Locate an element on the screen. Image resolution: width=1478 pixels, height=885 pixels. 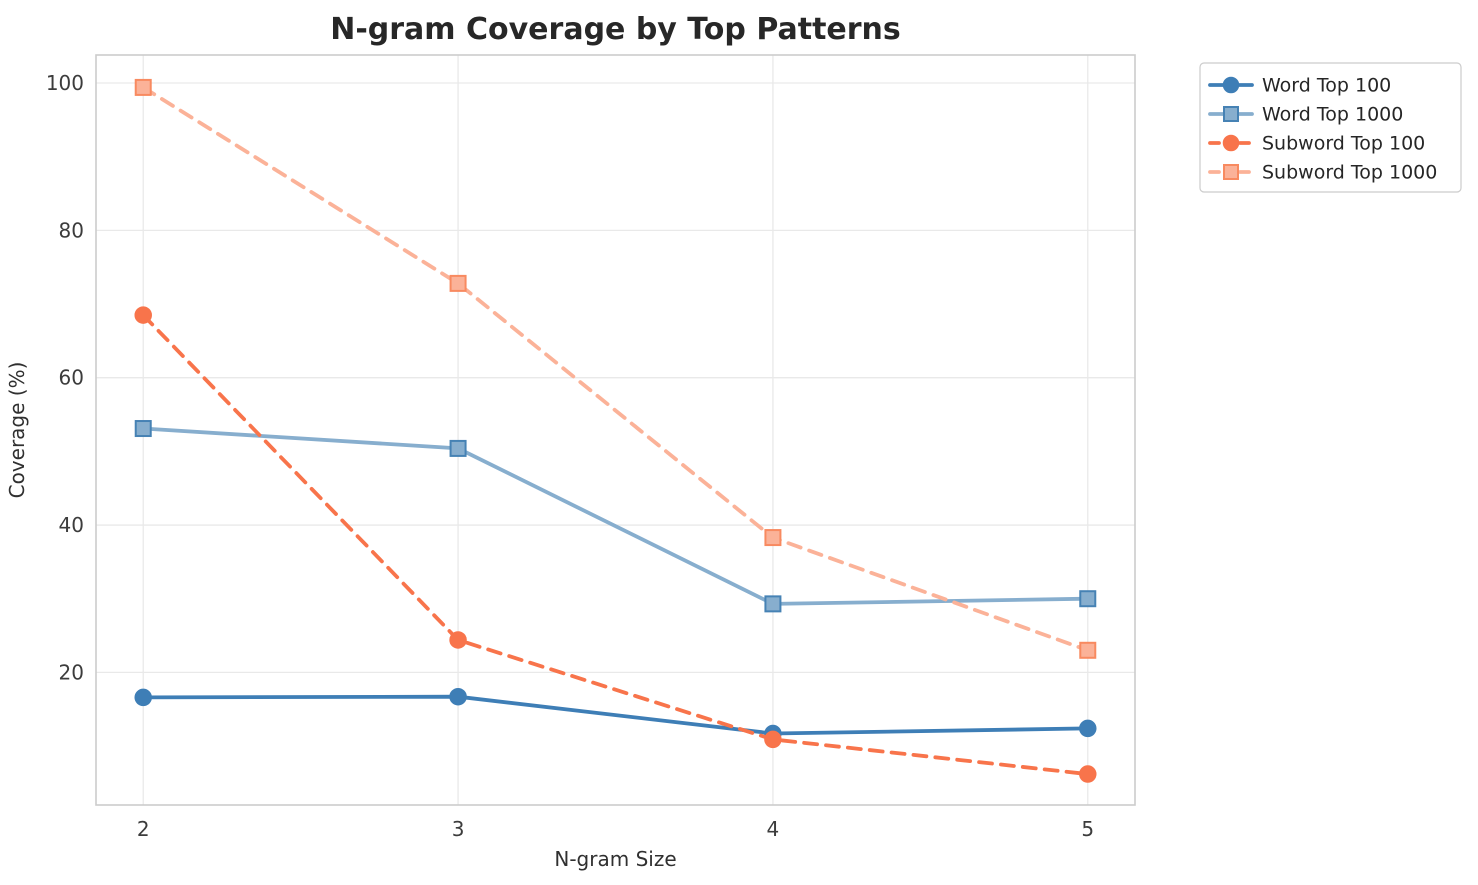
data-point-subword-top-1000-x4 is located at coordinates (773, 538).